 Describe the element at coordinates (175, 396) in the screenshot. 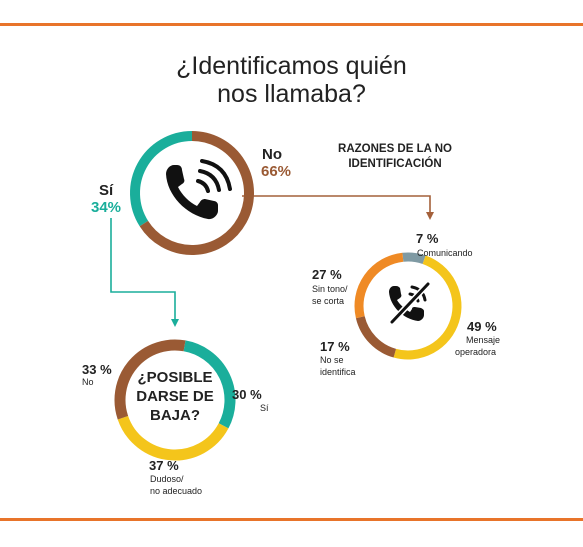

I see `baja-center-line-2: DARSE DE` at that location.